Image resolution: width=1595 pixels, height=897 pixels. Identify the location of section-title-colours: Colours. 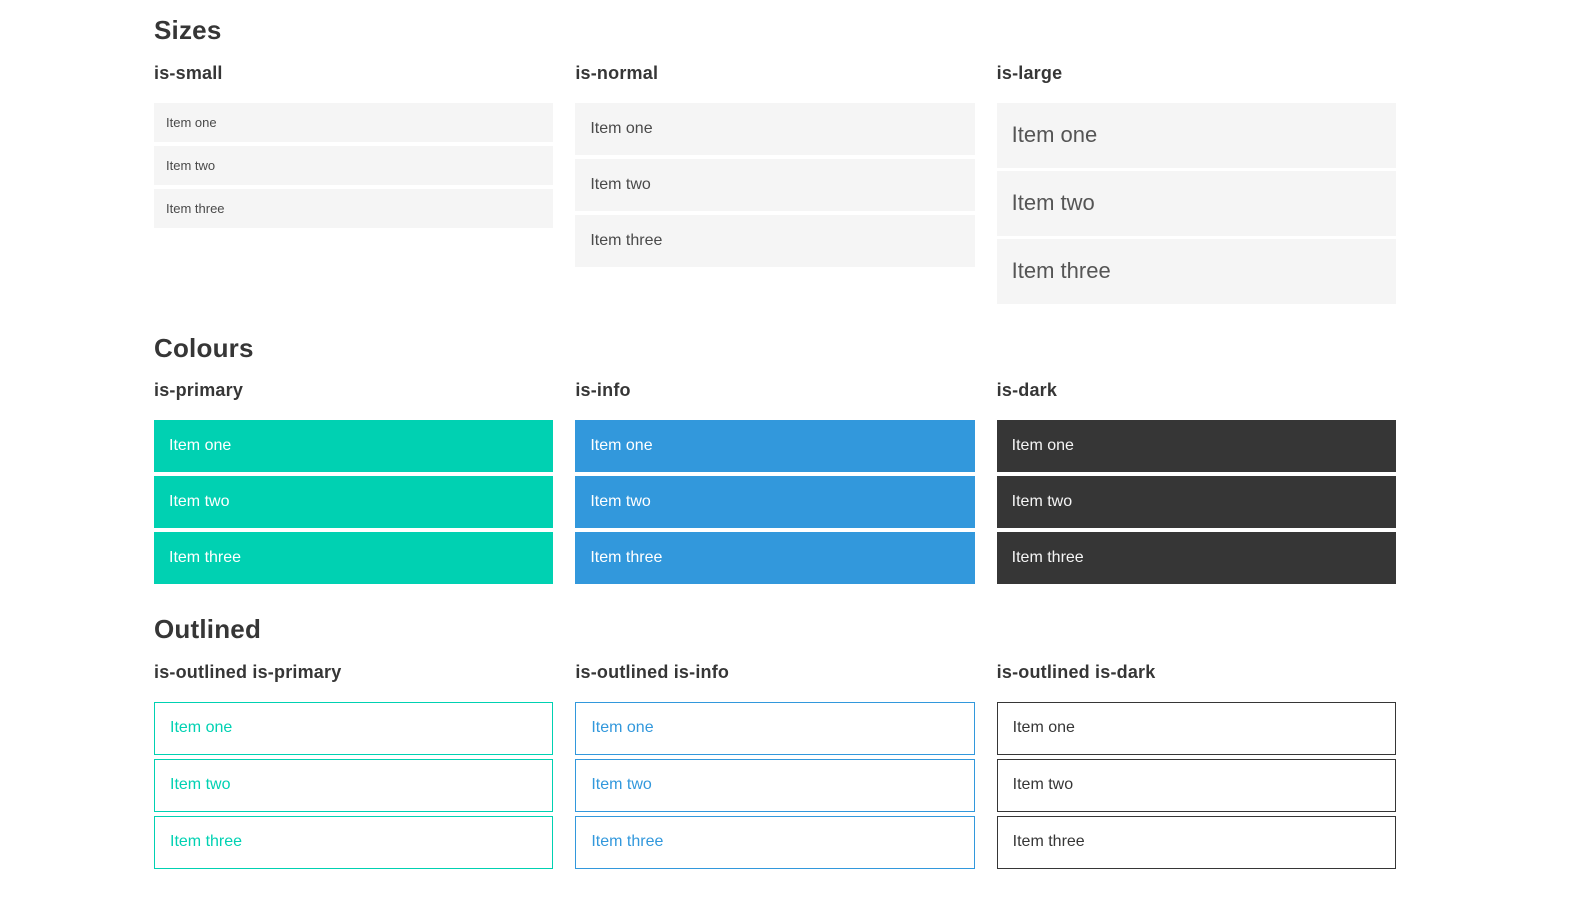
(204, 347).